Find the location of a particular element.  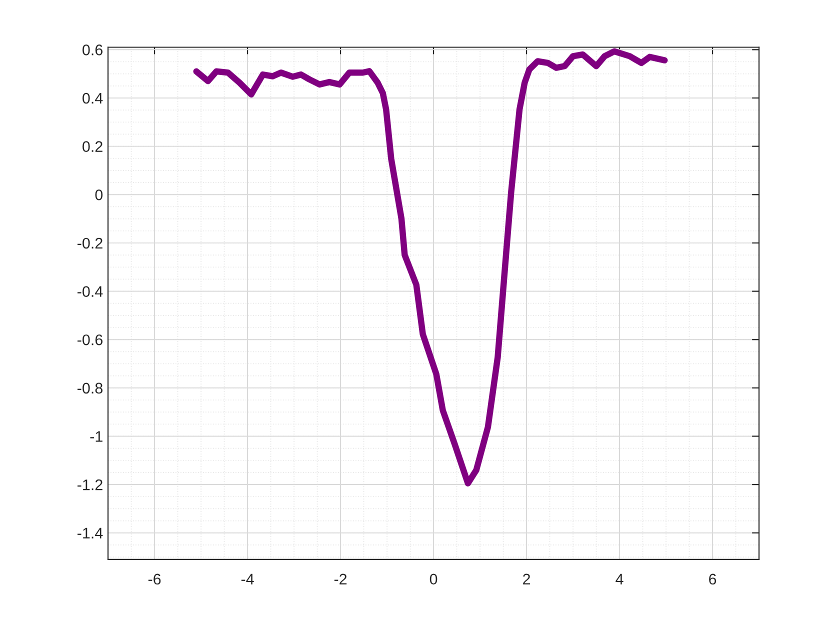

y-tick-label: -1.4 is located at coordinates (90, 533).